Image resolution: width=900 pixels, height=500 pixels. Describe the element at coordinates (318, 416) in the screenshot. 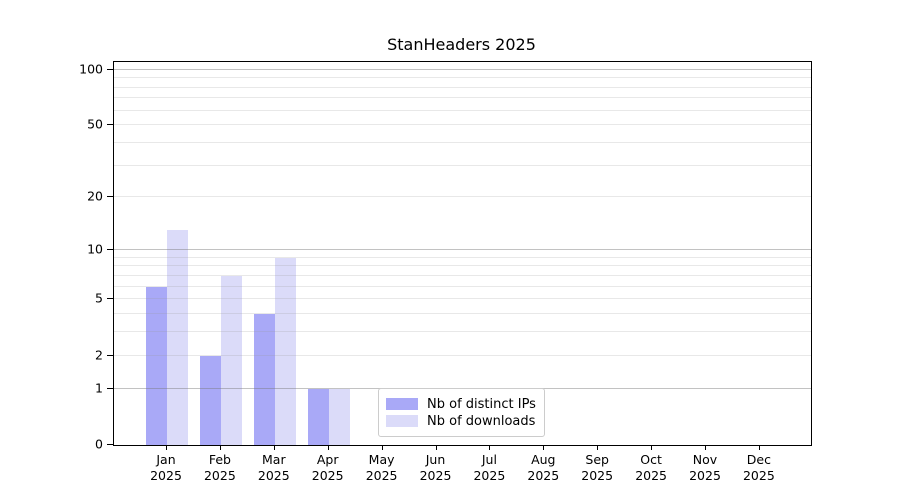

I see `bar-distinct-ips-apr` at that location.